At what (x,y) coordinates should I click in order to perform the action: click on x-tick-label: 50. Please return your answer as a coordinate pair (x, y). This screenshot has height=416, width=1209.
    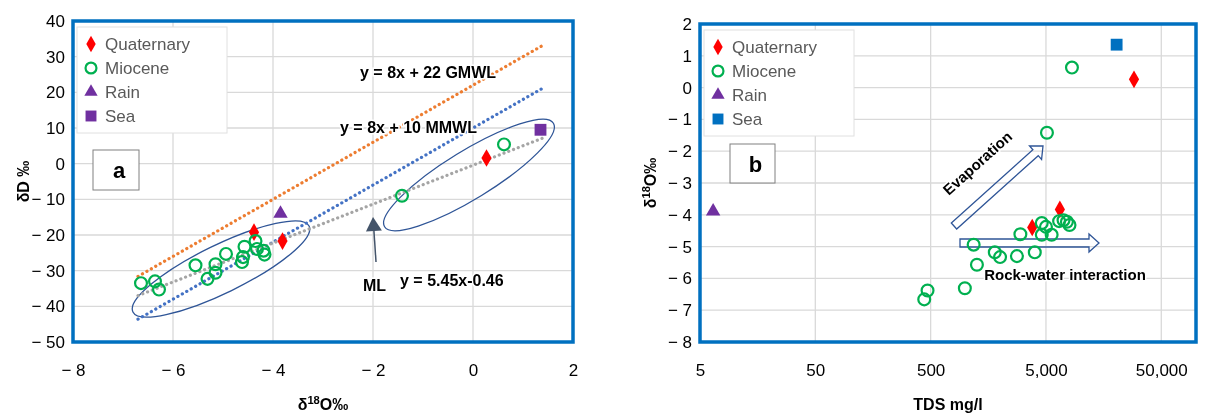
    Looking at the image, I should click on (816, 371).